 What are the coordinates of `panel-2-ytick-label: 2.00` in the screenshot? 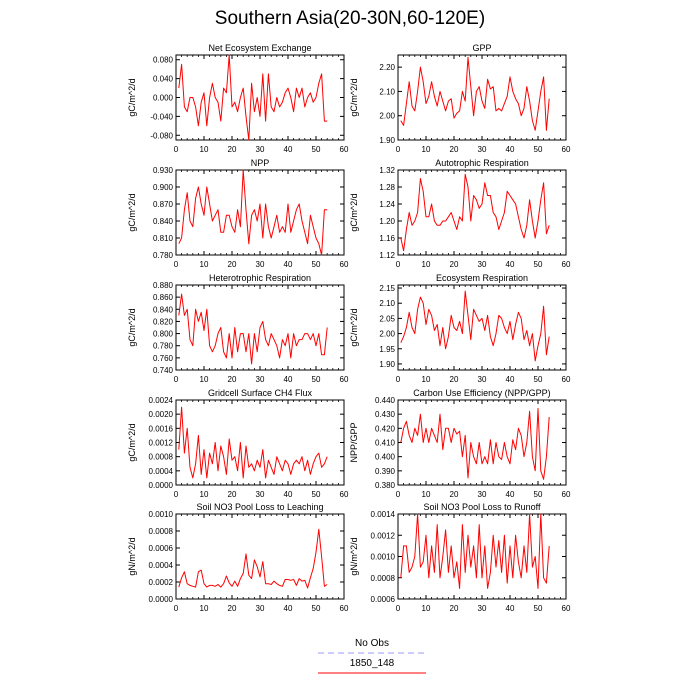 It's located at (387, 116).